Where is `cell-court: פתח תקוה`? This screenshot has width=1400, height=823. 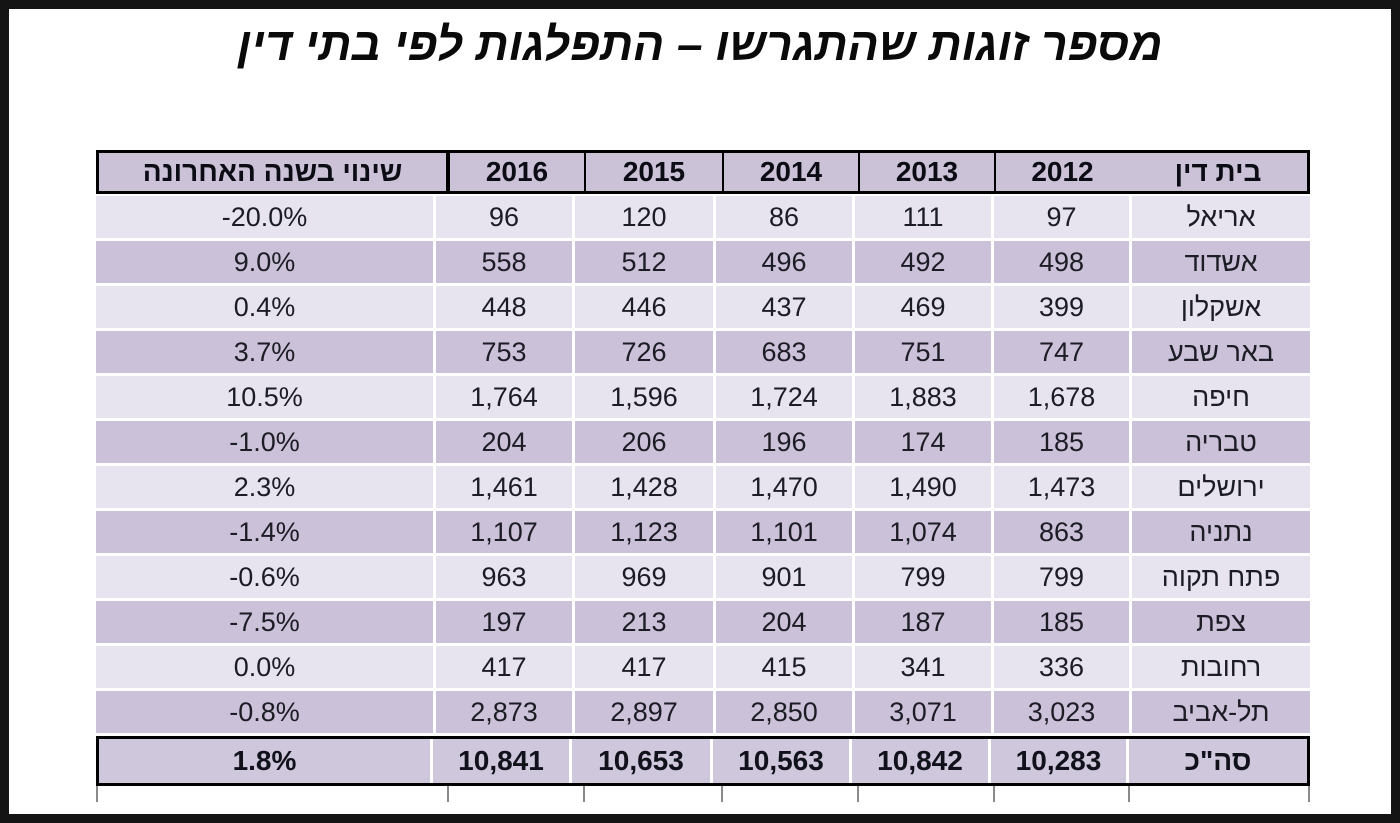
cell-court: פתח תקוה is located at coordinates (1221, 577).